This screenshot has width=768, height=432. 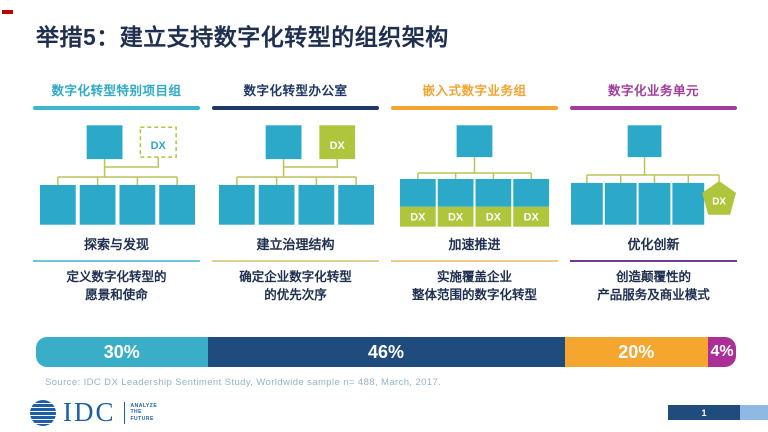 I want to click on idc-logo-text: IDC, so click(x=89, y=412).